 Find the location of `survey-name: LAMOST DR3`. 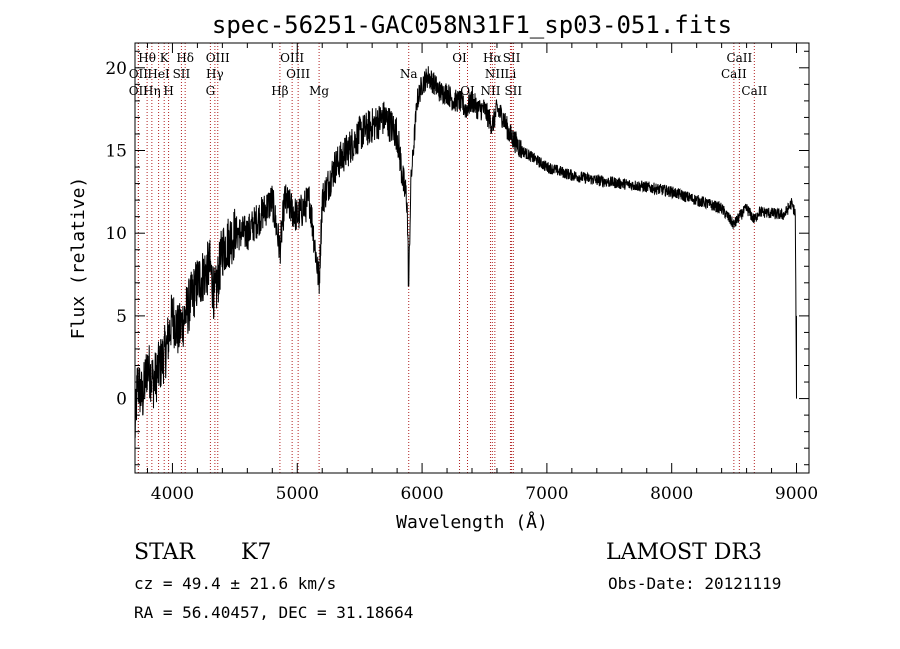

survey-name: LAMOST DR3 is located at coordinates (684, 552).